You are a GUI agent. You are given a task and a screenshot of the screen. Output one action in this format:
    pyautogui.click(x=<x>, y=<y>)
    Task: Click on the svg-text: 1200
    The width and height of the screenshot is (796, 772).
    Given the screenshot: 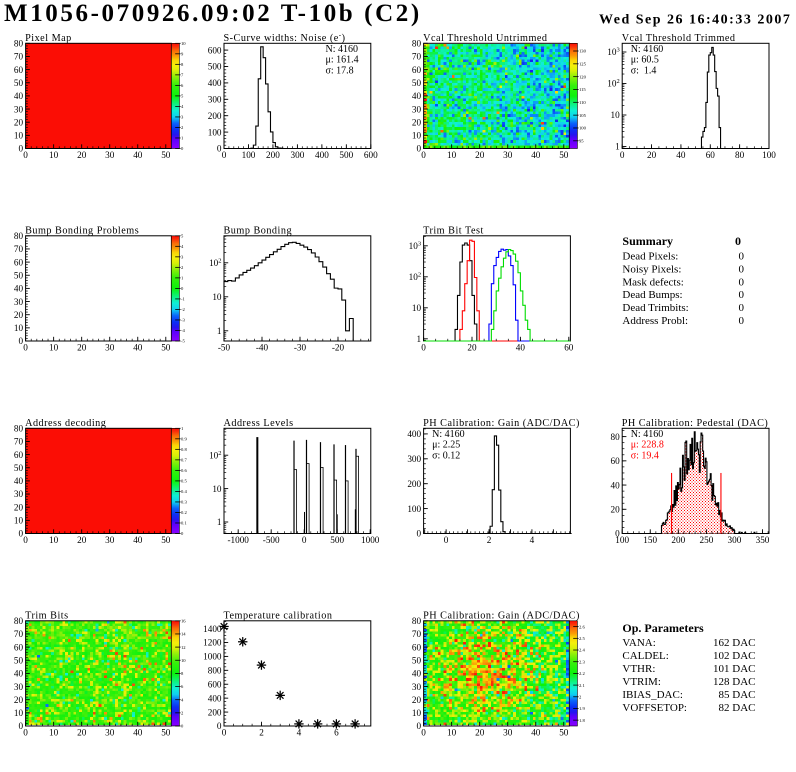 What is the action you would take?
    pyautogui.click(x=212, y=643)
    